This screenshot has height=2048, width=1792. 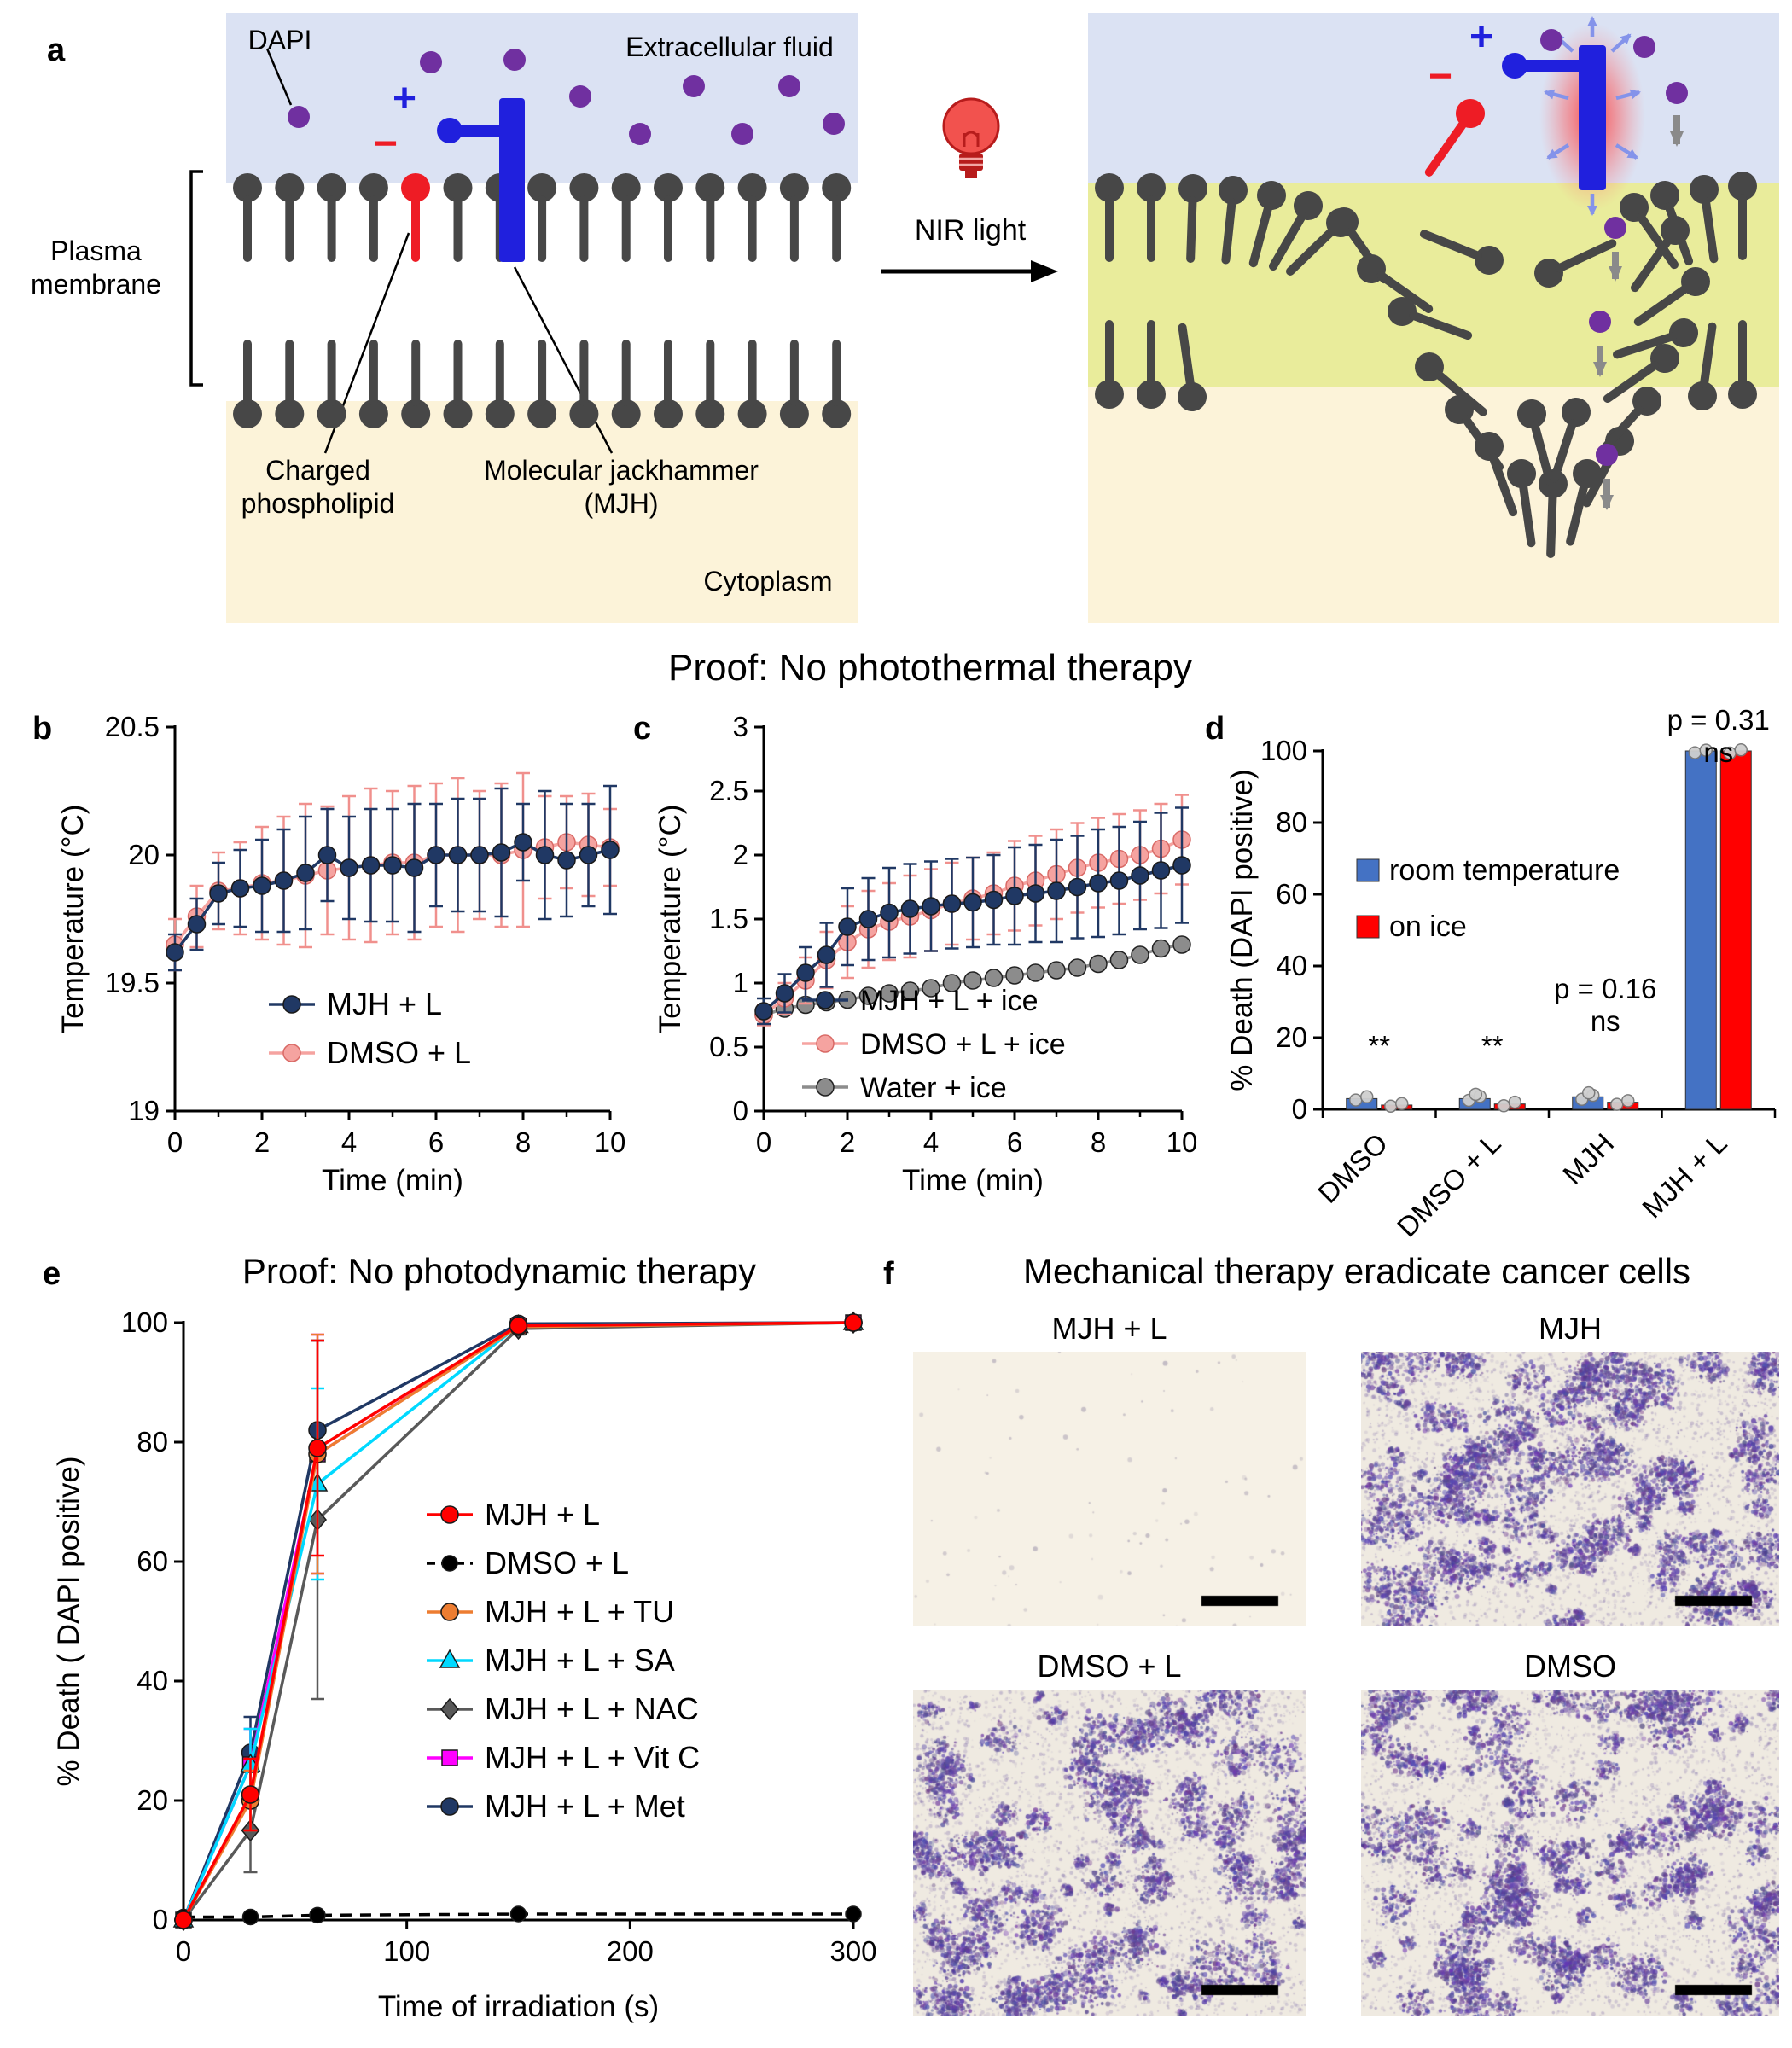 What do you see at coordinates (579, 1611) in the screenshot?
I see `svg-text: MJH + L + TU` at bounding box center [579, 1611].